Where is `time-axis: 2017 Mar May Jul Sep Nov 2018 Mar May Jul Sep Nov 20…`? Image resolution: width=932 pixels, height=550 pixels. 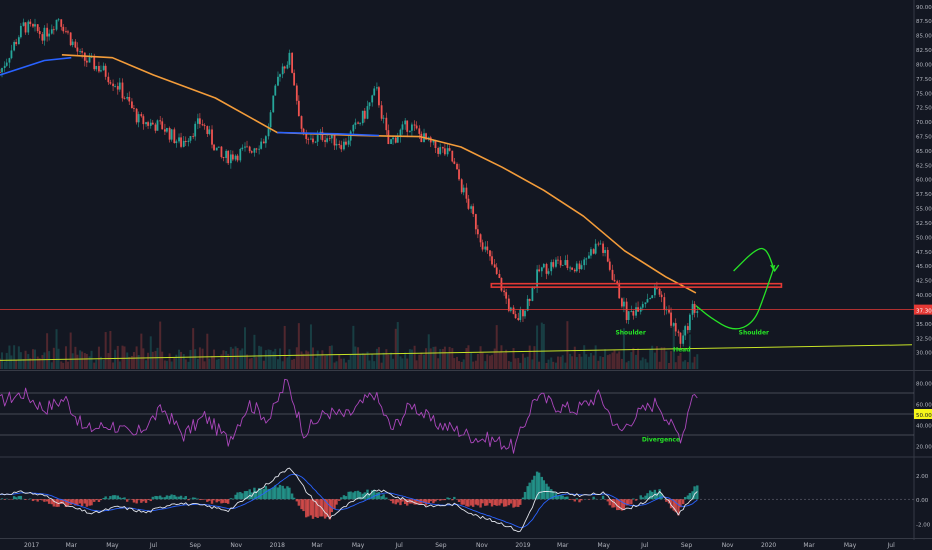 time-axis: 2017 Mar May Jul Sep Nov 2018 Mar May Jul Sep Nov 20… is located at coordinates (459, 545).